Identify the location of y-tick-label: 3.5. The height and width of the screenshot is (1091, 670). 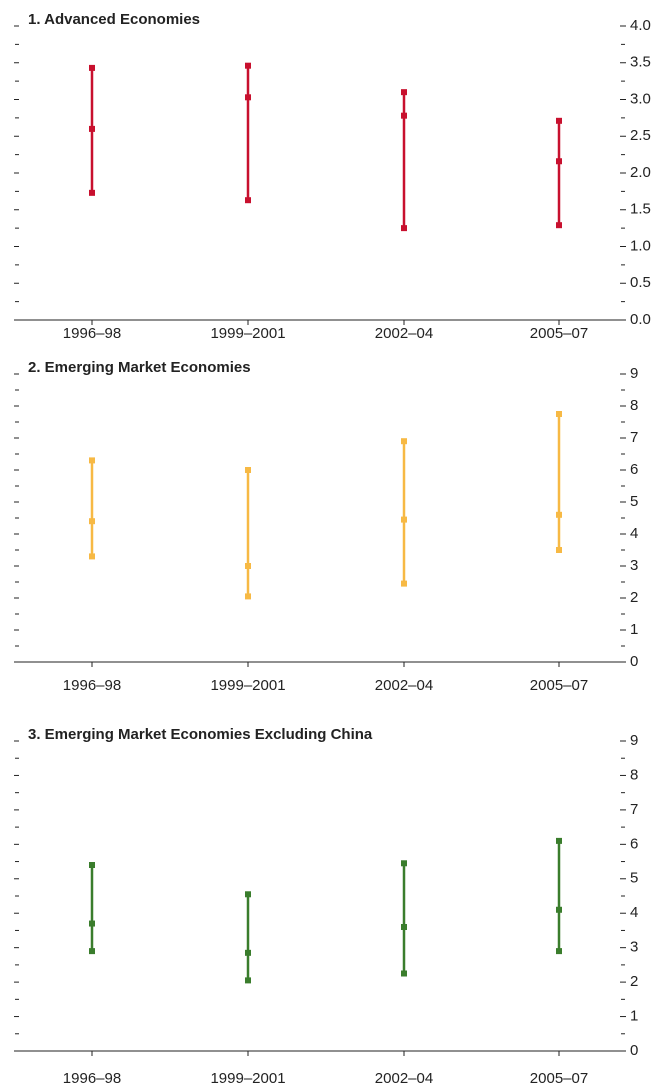
(640, 62).